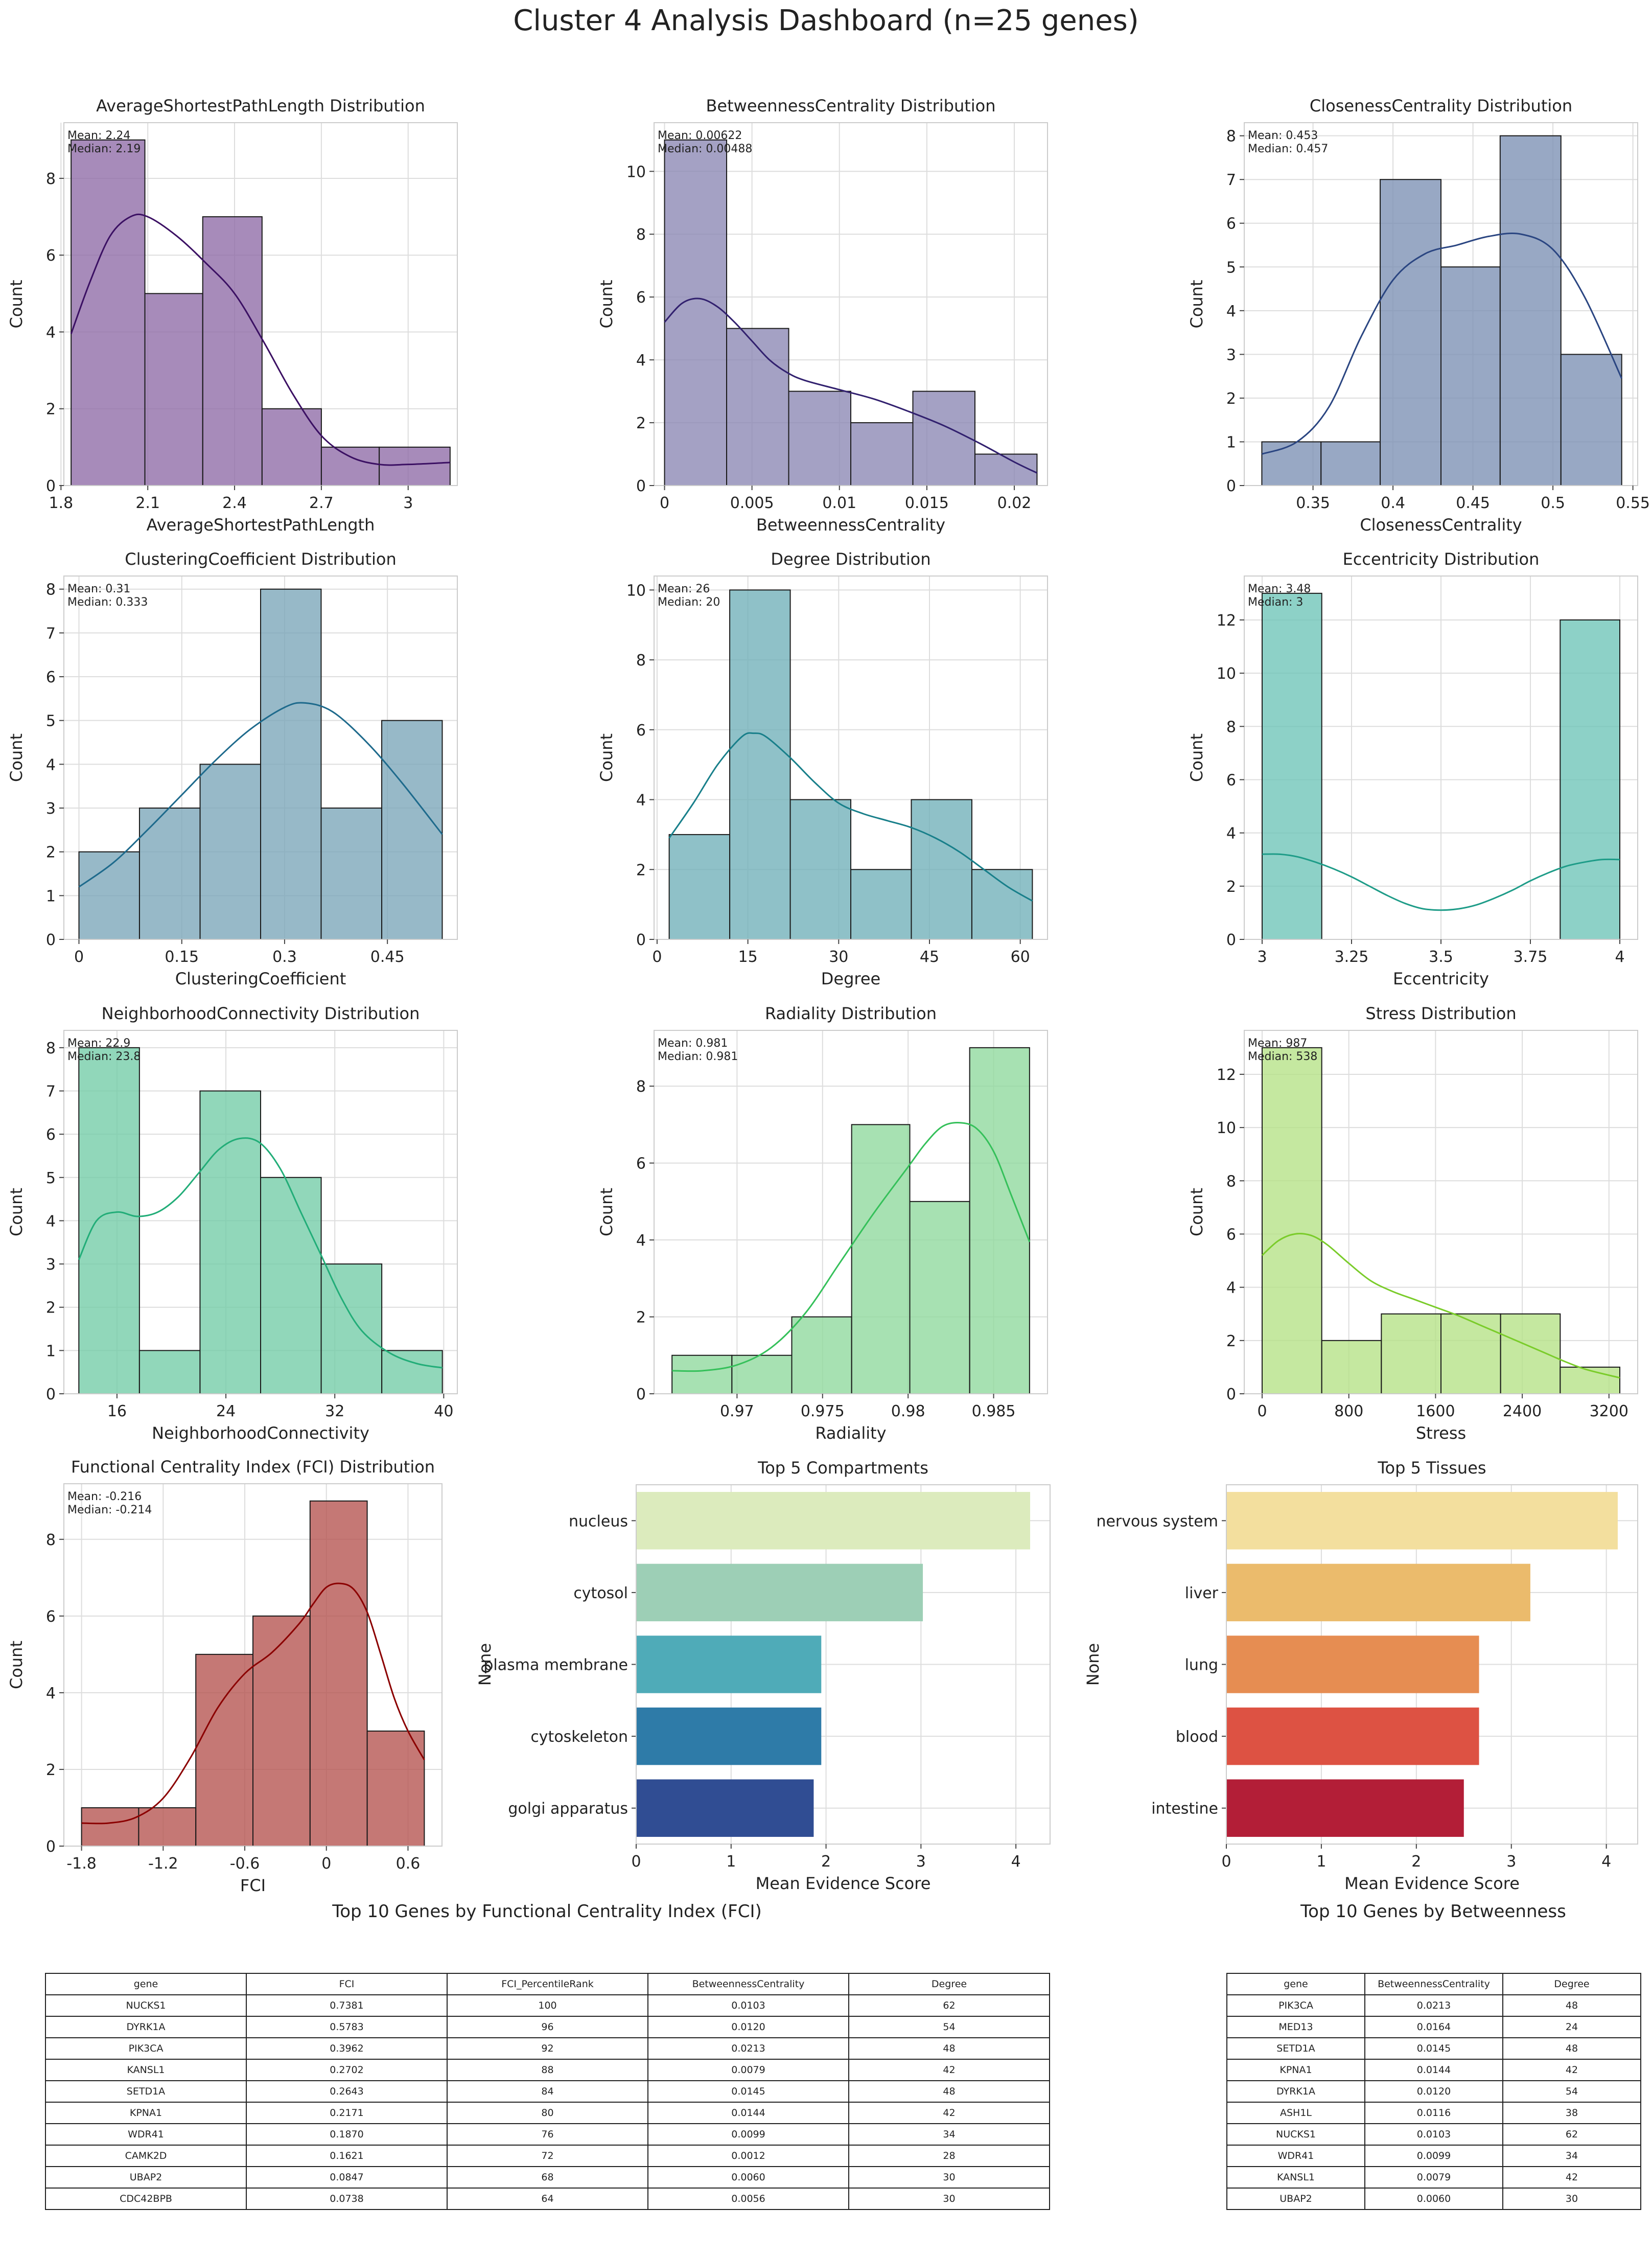  Describe the element at coordinates (347, 2134) in the screenshot. I see `table-cell: 0.1870` at that location.